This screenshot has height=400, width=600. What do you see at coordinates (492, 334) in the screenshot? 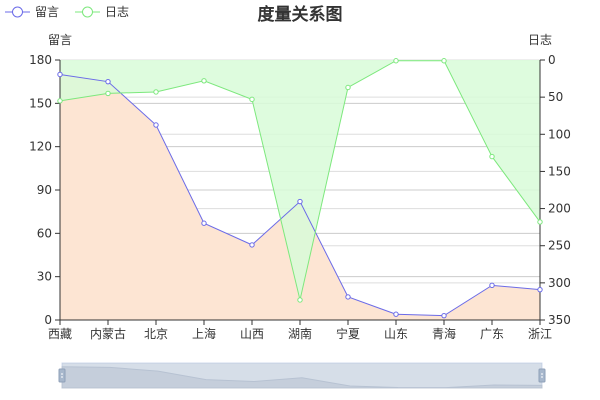
I see `x-tick-label: 广东` at bounding box center [492, 334].